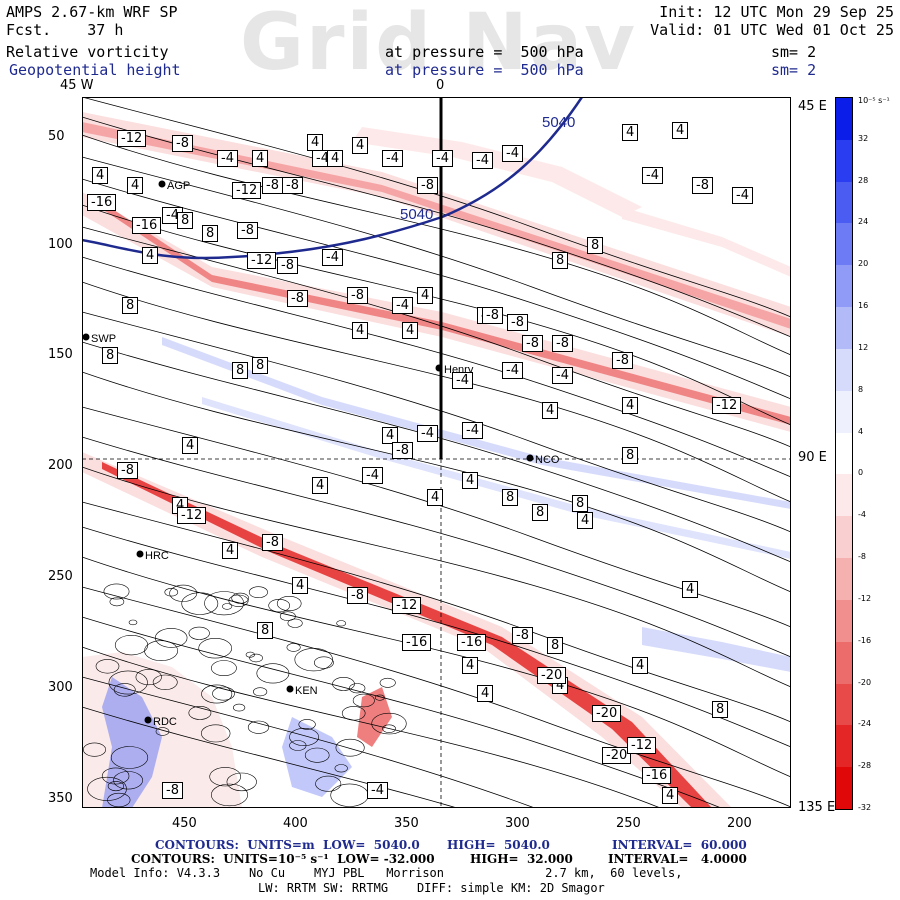 The image size is (900, 900). I want to click on lon-label-45w: 45 W, so click(77, 85).